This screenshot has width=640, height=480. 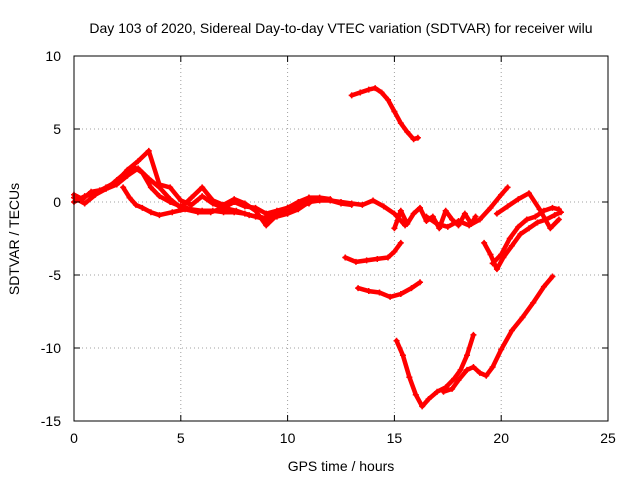 I want to click on x-tick-label: 10, so click(x=288, y=438).